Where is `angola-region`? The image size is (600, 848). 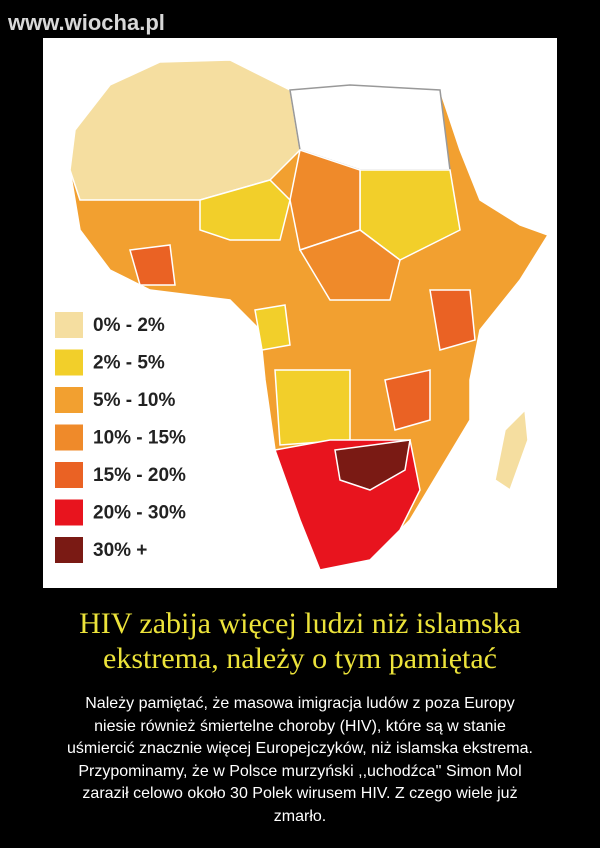 angola-region is located at coordinates (312, 407).